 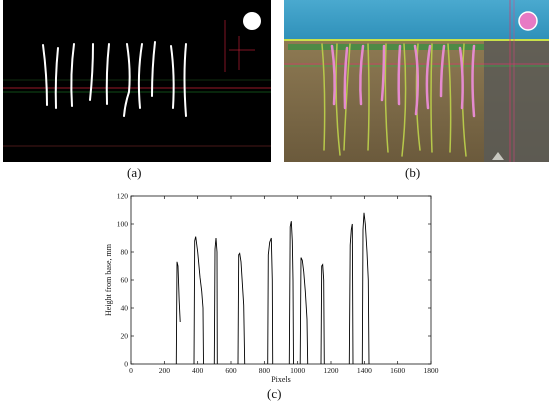 What do you see at coordinates (125, 280) in the screenshot?
I see `y-tick-label: 60` at bounding box center [125, 280].